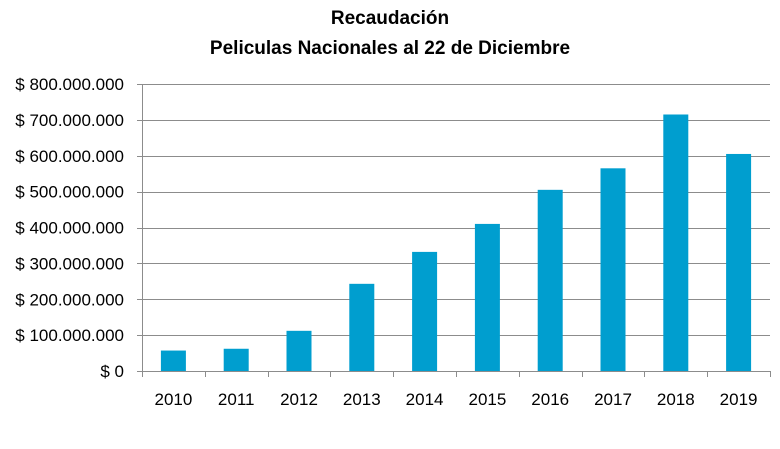  Describe the element at coordinates (425, 311) in the screenshot. I see `bar-2014` at that location.